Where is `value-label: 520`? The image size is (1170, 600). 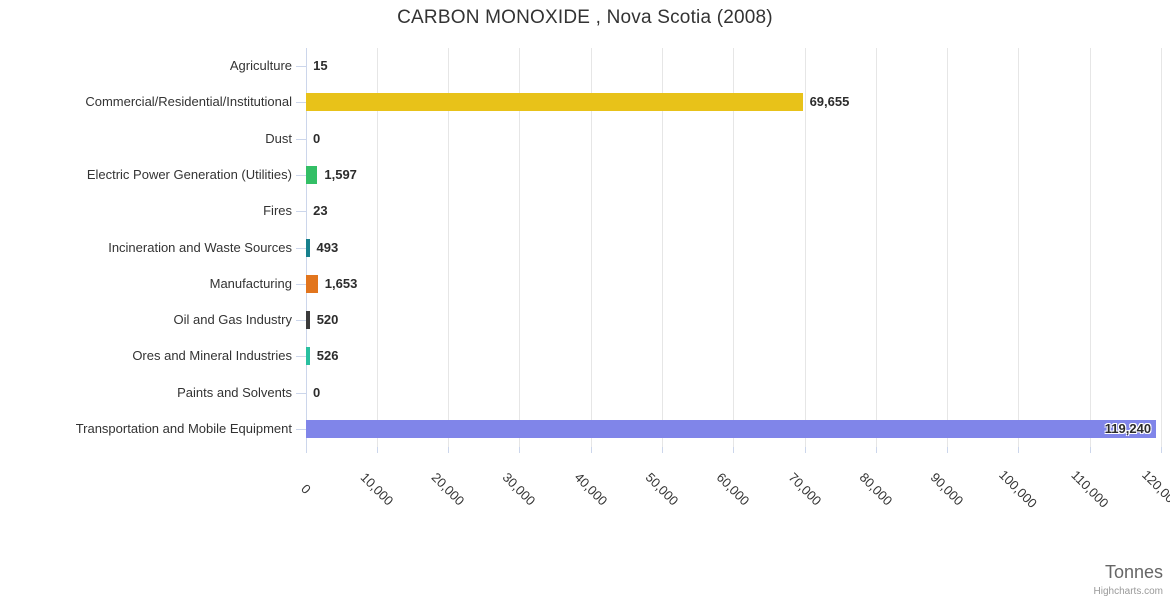 value-label: 520 is located at coordinates (327, 320).